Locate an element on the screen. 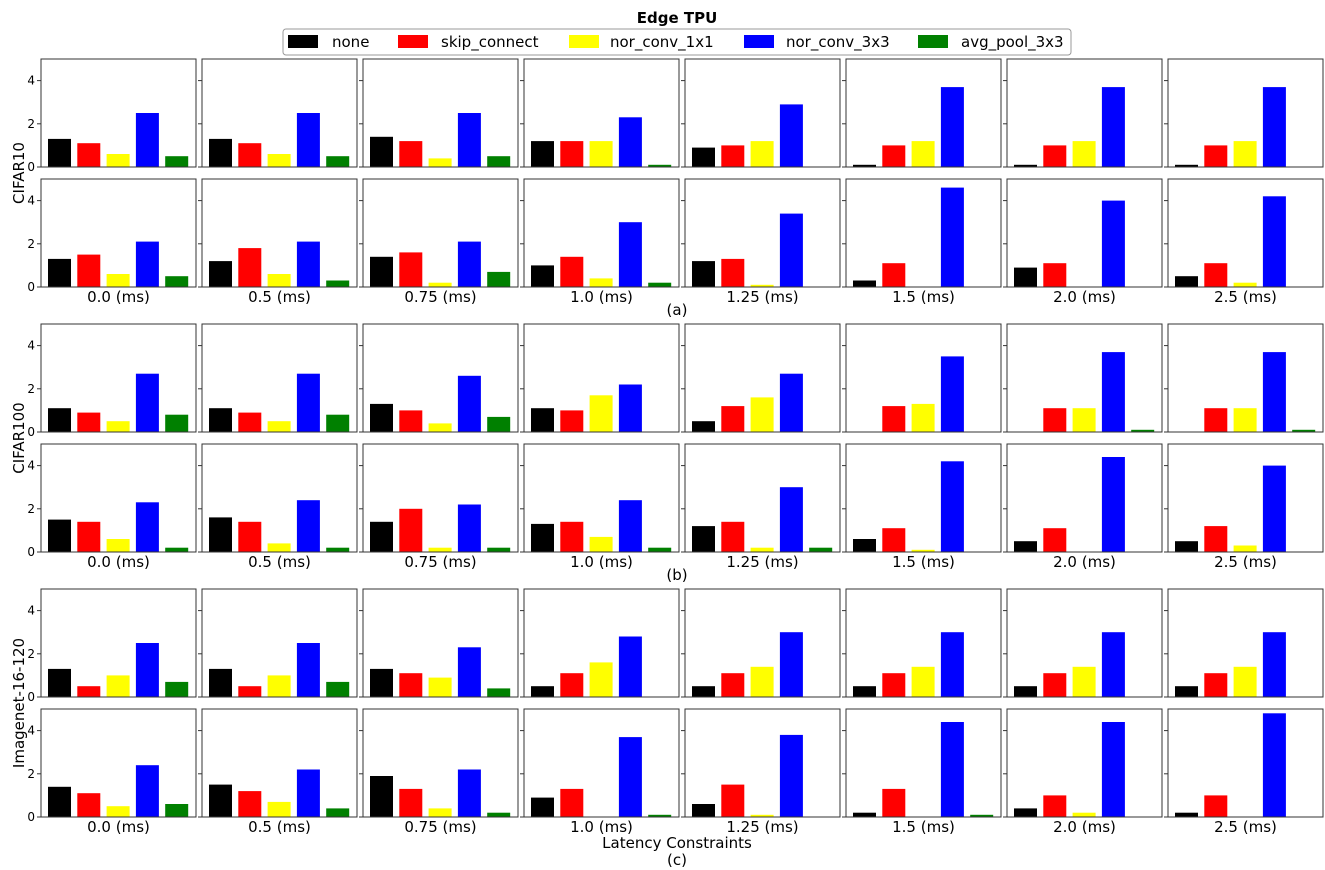 Image resolution: width=1325 pixels, height=870 pixels. caption-b: (b) is located at coordinates (676, 575).